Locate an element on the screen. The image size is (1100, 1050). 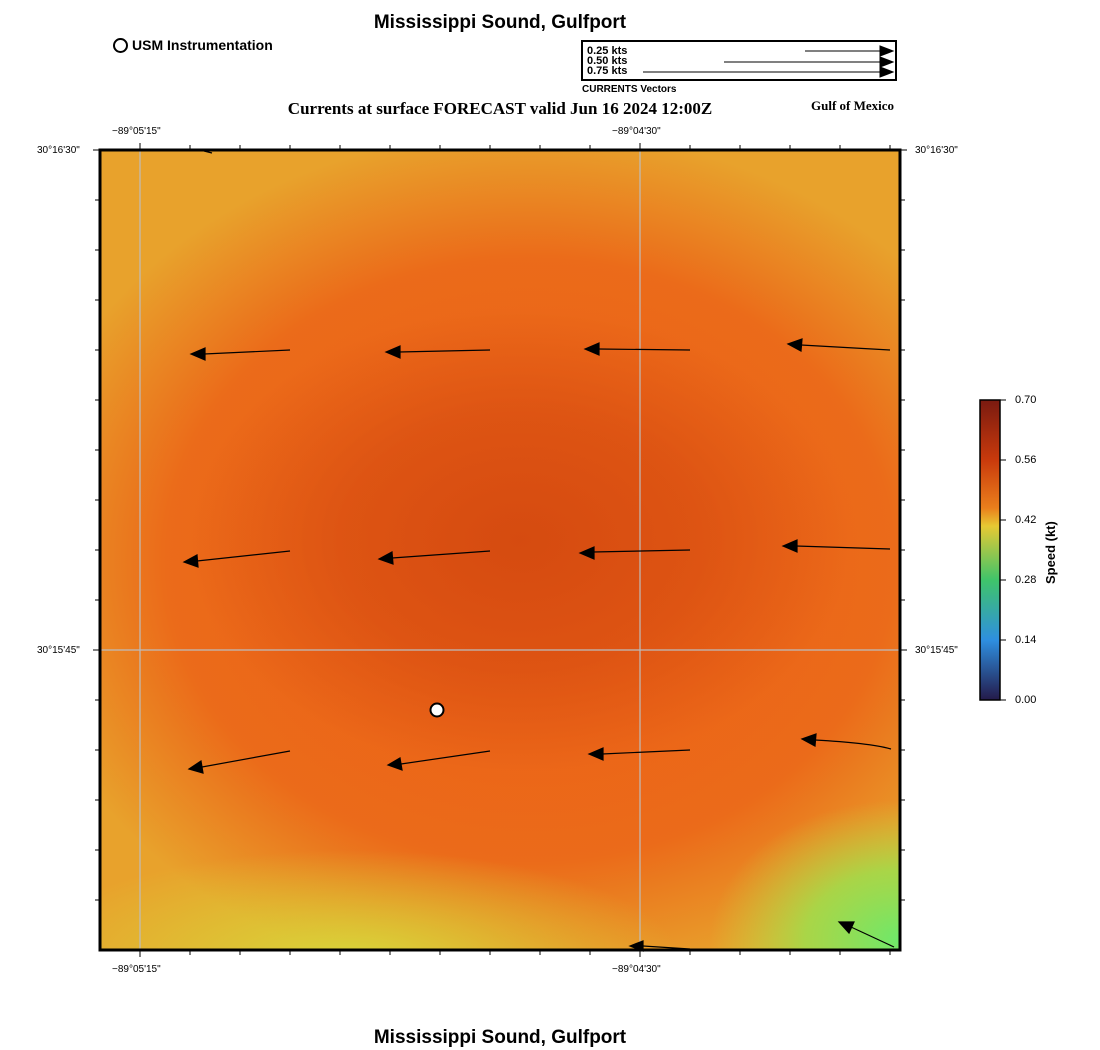
map-title: Mississippi Sound, Gulfport is located at coordinates (500, 22).